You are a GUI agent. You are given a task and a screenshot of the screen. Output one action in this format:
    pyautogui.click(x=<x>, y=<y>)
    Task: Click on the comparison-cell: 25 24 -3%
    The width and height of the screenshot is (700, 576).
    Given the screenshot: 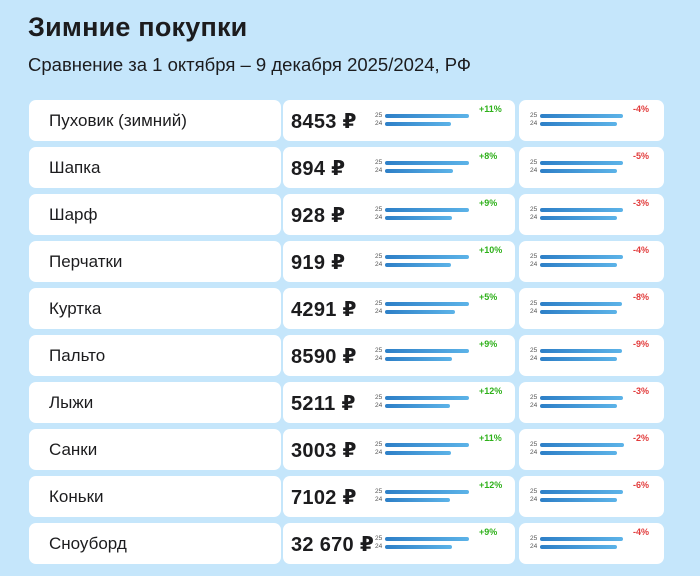 What is the action you would take?
    pyautogui.click(x=591, y=214)
    